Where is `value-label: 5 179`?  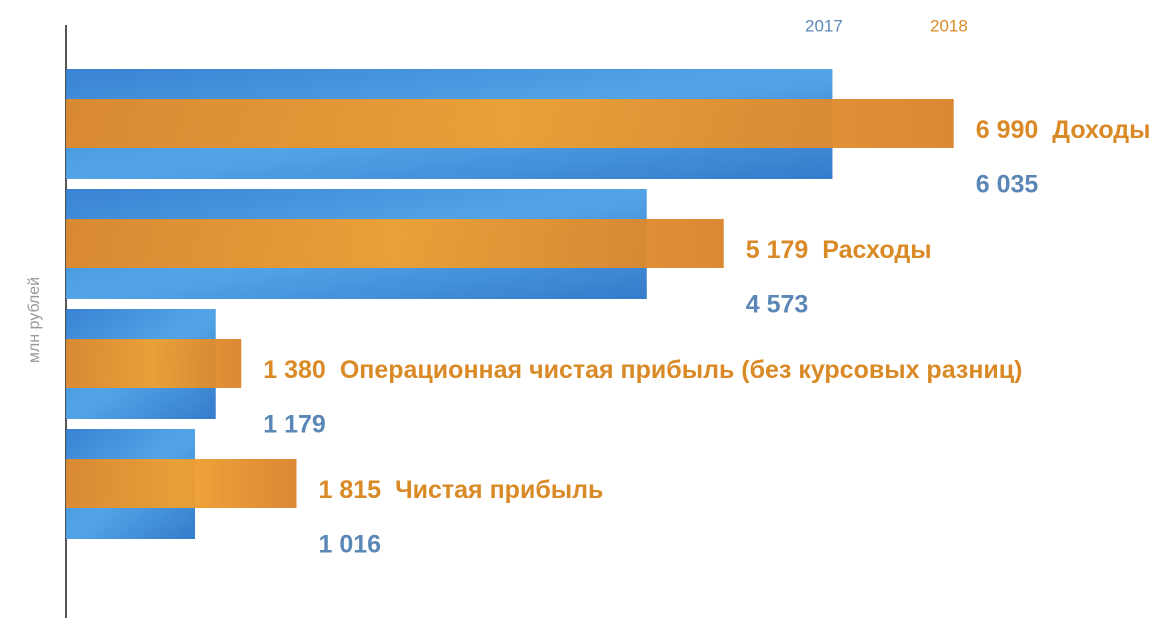
value-label: 5 179 is located at coordinates (777, 250).